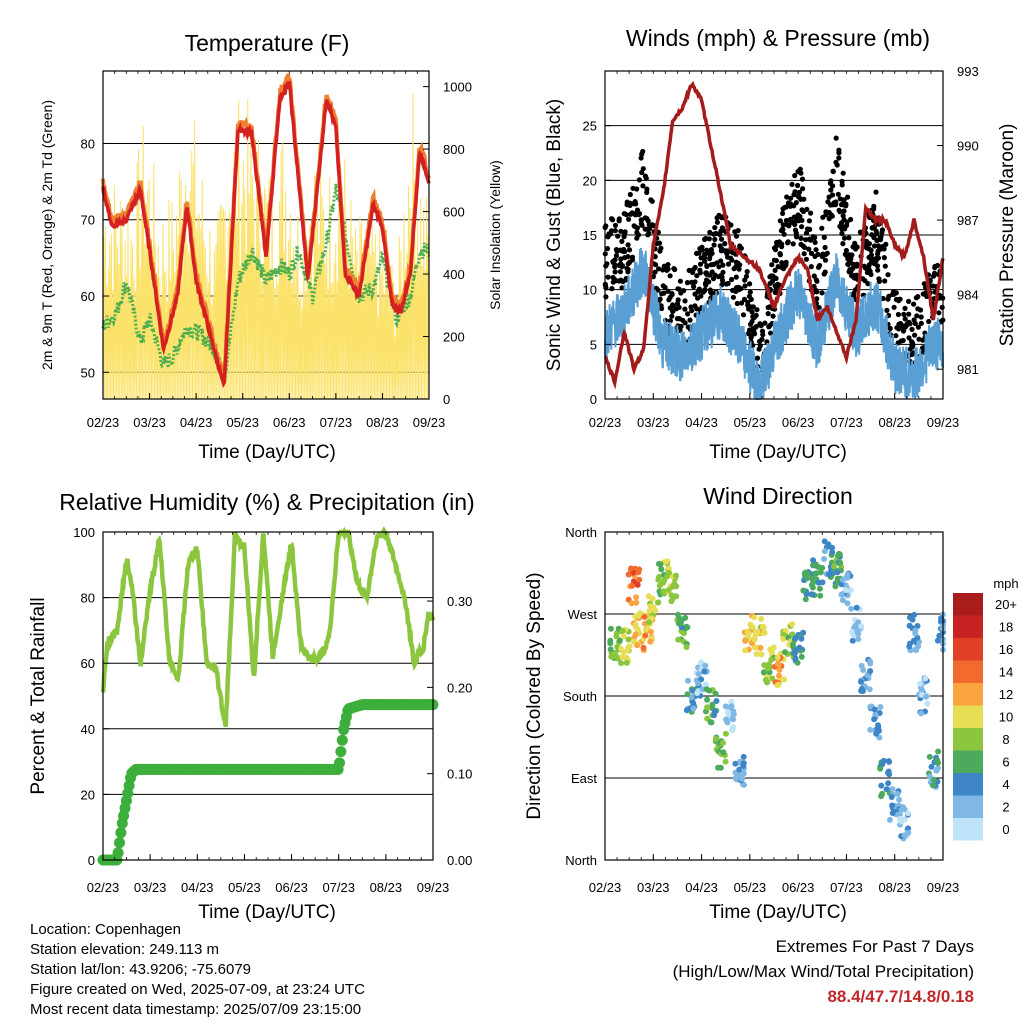 The height and width of the screenshot is (1024, 1024). I want to click on x-axis-label: Time (Day/UTC), so click(267, 912).